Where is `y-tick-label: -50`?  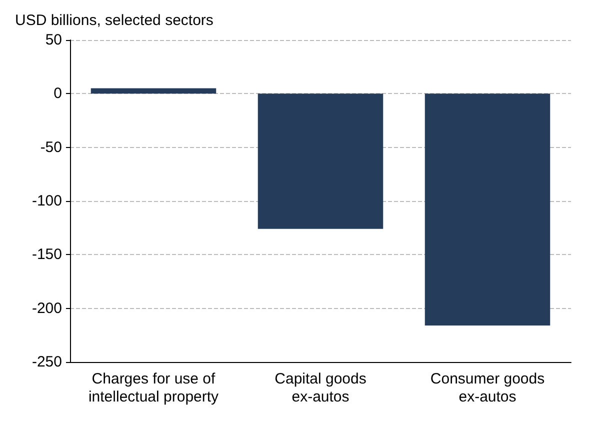
y-tick-label: -50 is located at coordinates (51, 147).